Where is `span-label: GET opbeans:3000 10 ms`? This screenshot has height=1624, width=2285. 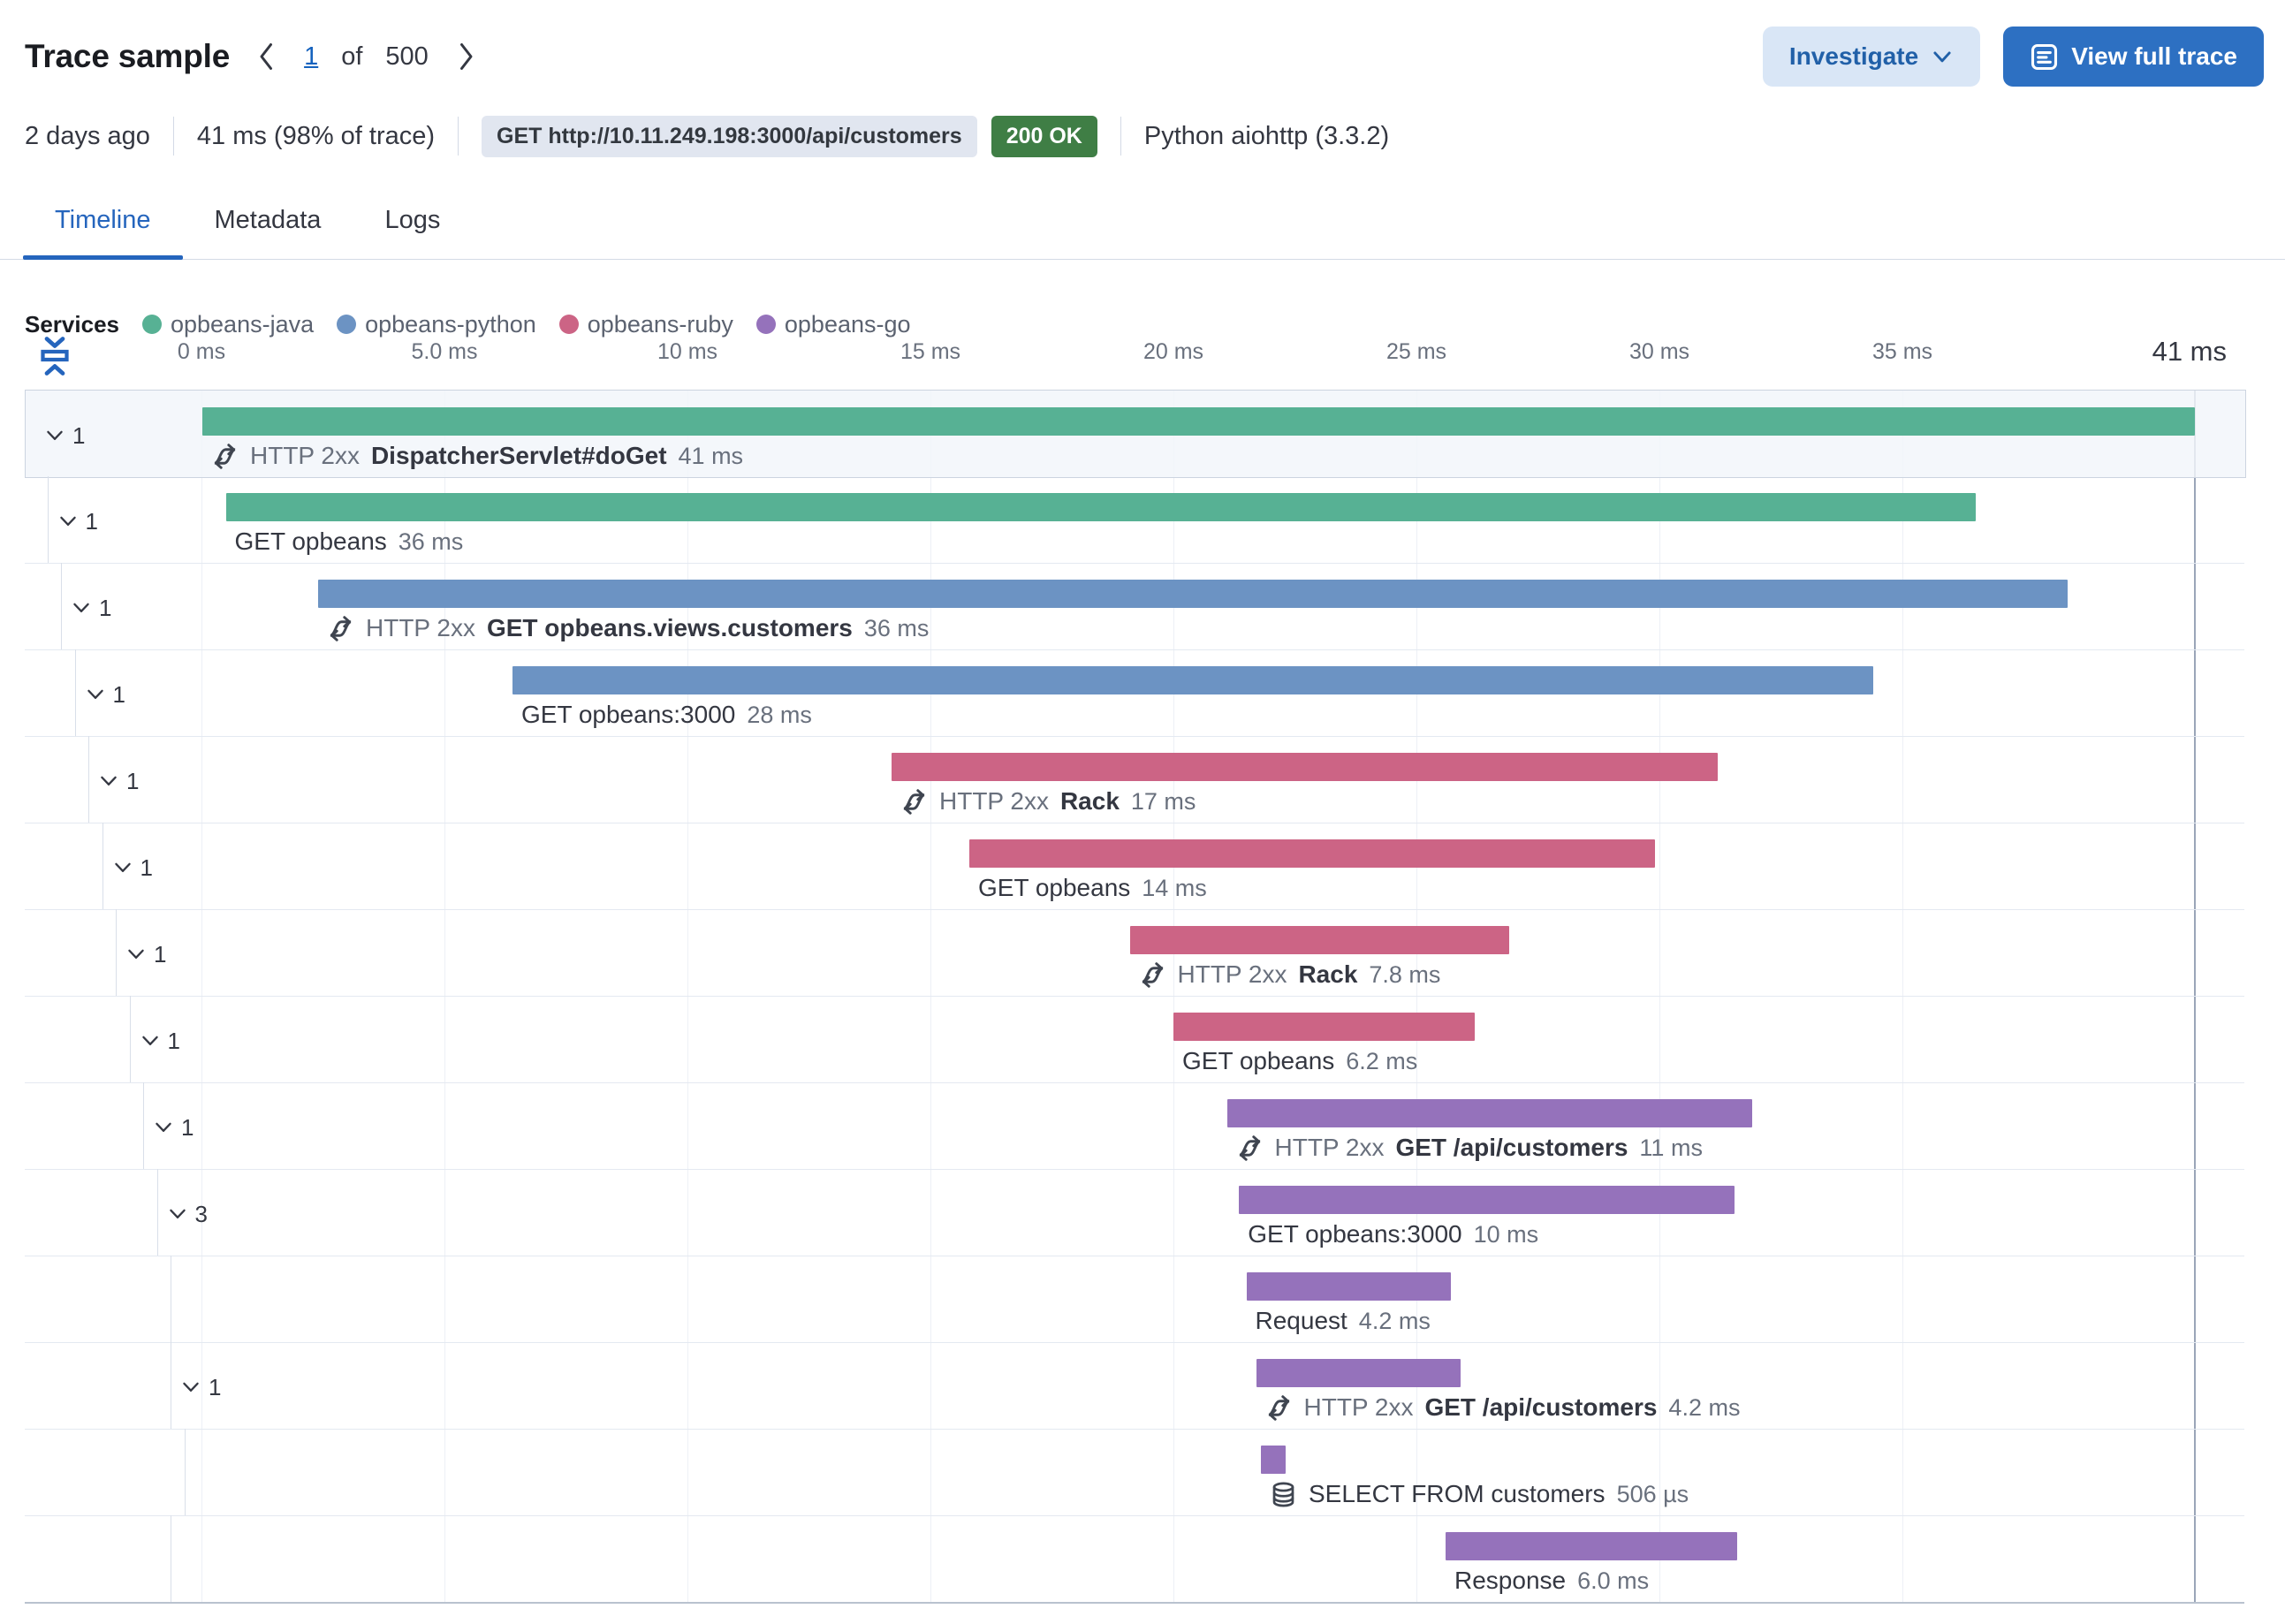 span-label: GET opbeans:3000 10 ms is located at coordinates (1393, 1234).